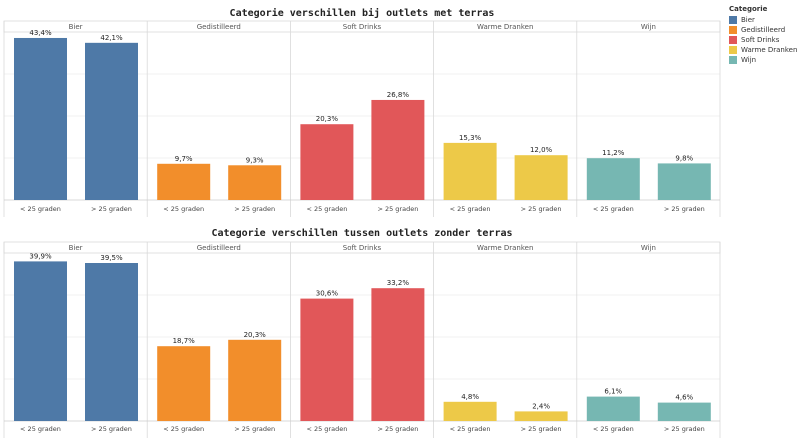 The width and height of the screenshot is (800, 446). What do you see at coordinates (613, 392) in the screenshot?
I see `data-label: 6,1%` at bounding box center [613, 392].